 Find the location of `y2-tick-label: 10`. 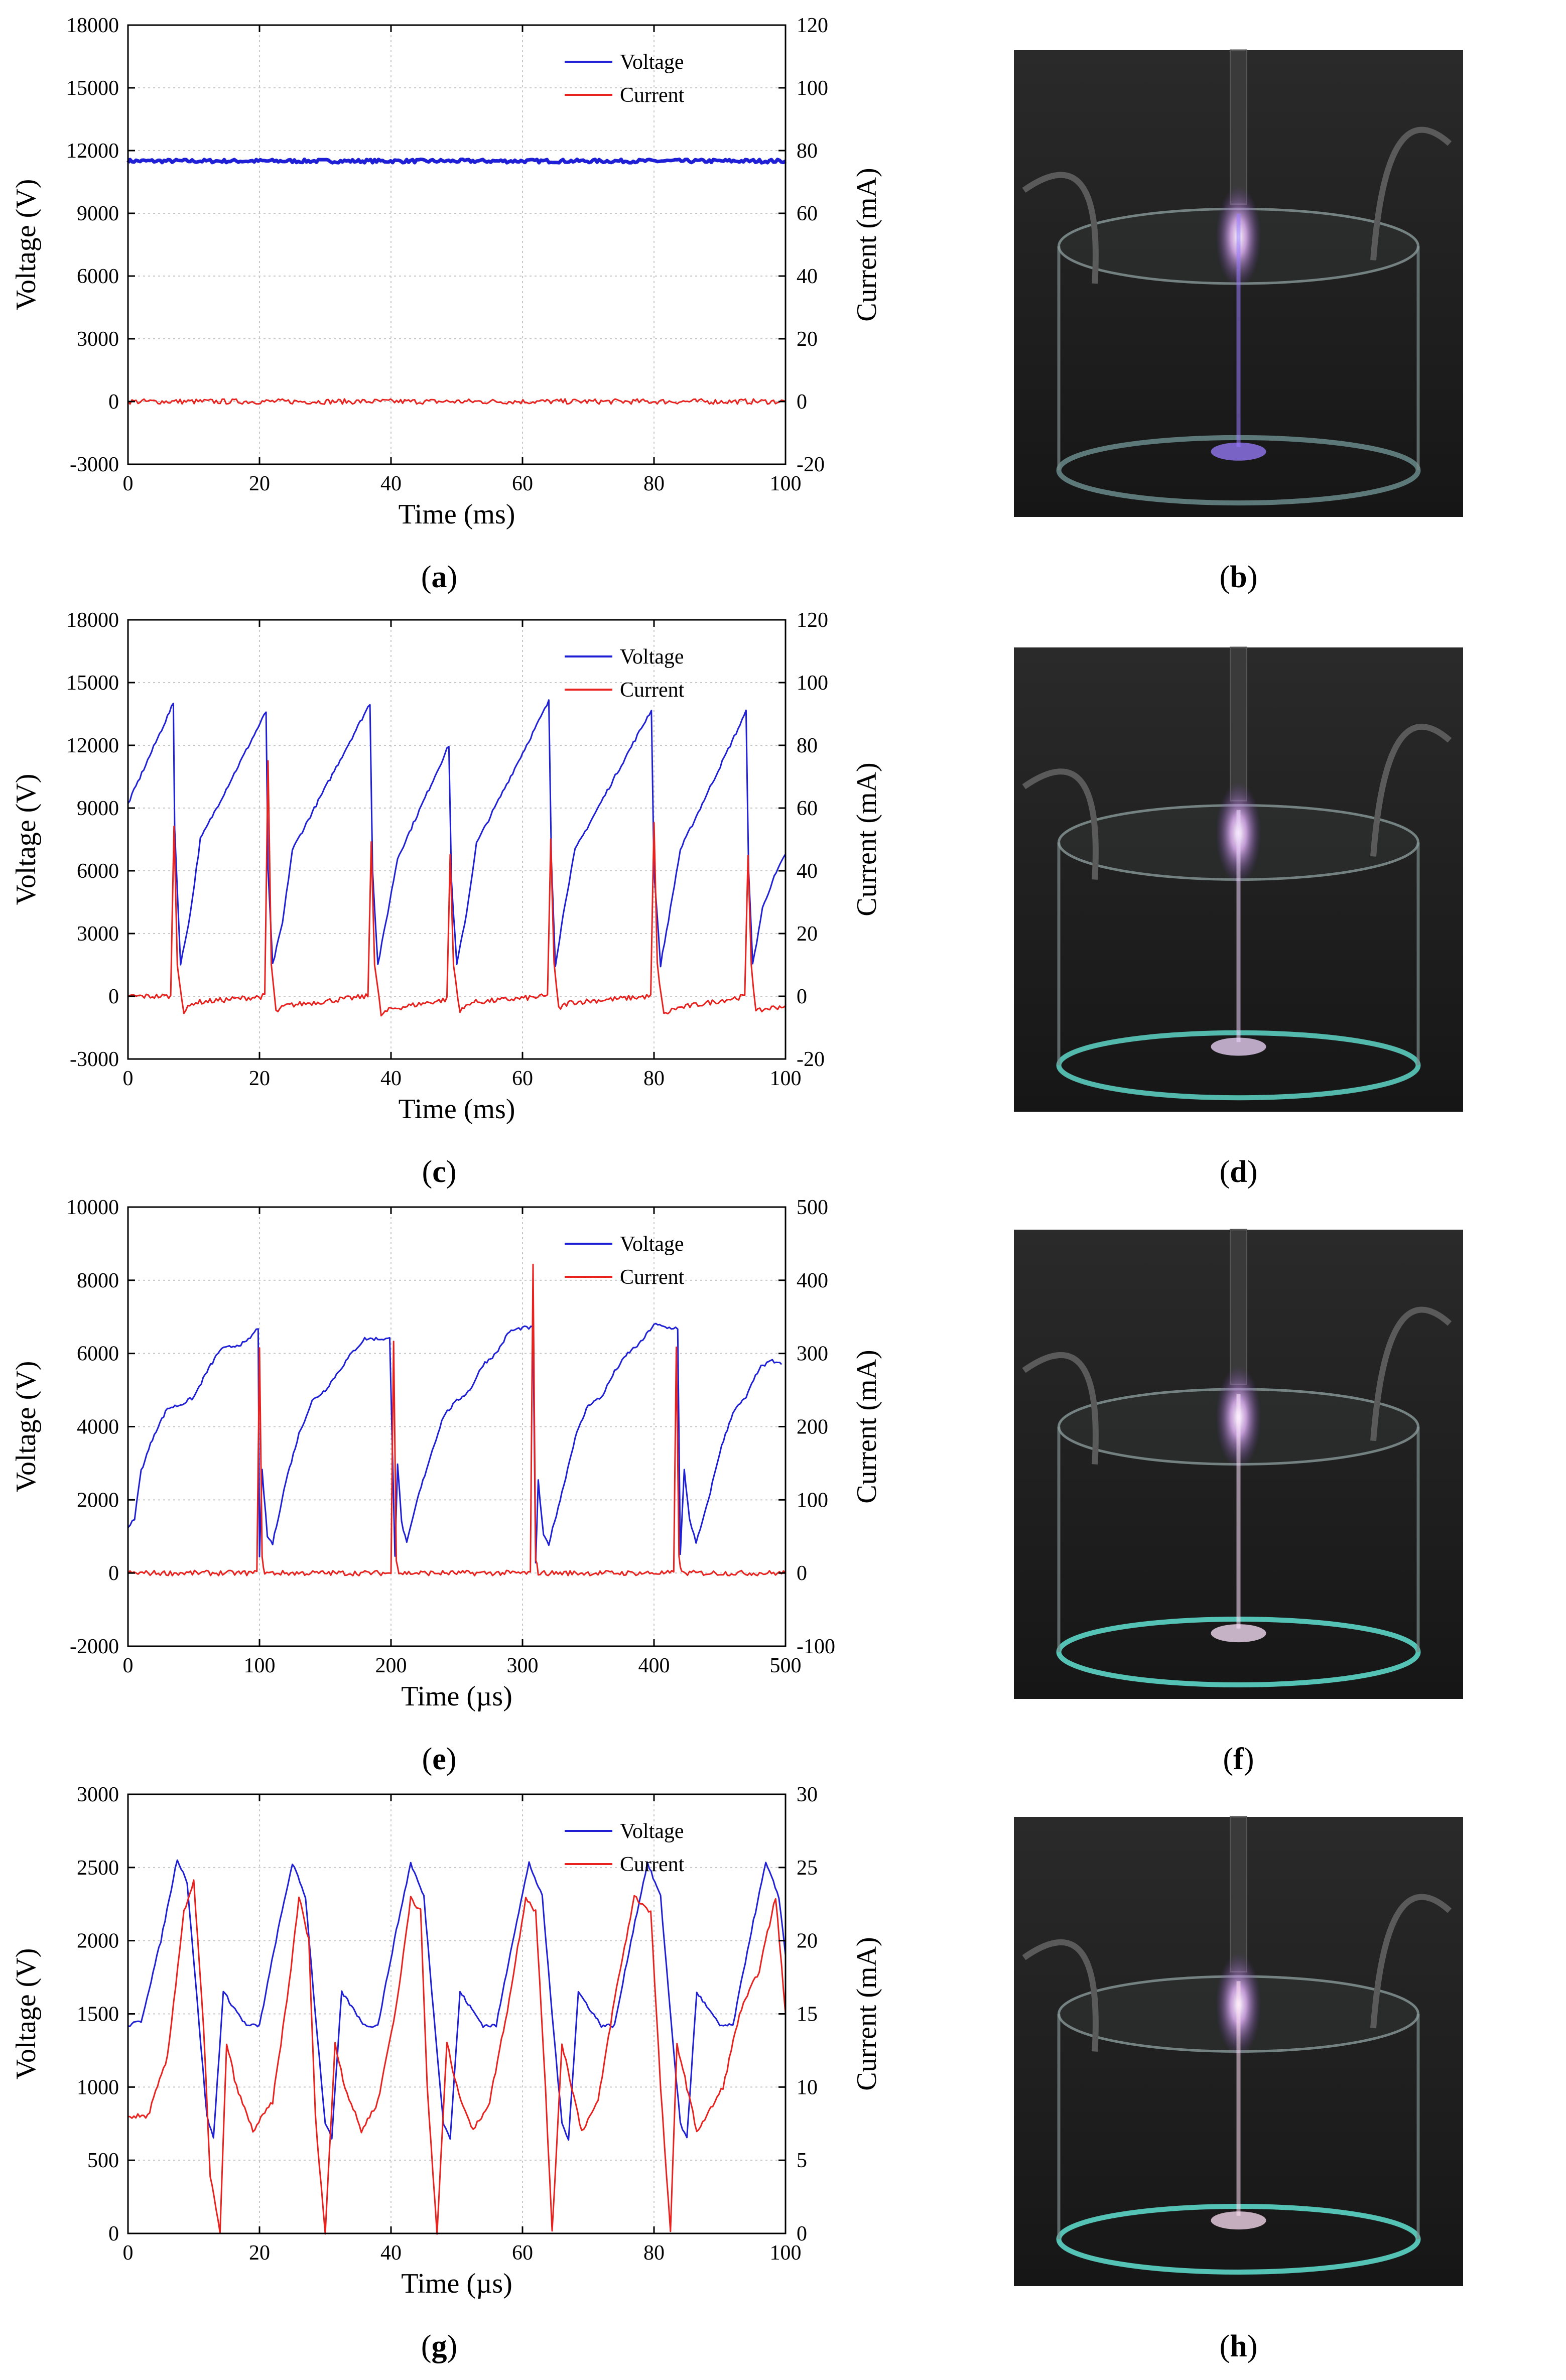

y2-tick-label: 10 is located at coordinates (807, 2087).